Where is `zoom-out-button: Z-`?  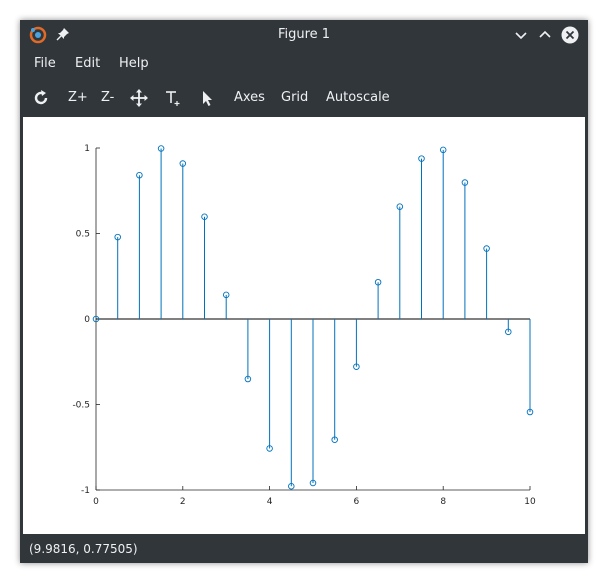 zoom-out-button: Z- is located at coordinates (108, 97).